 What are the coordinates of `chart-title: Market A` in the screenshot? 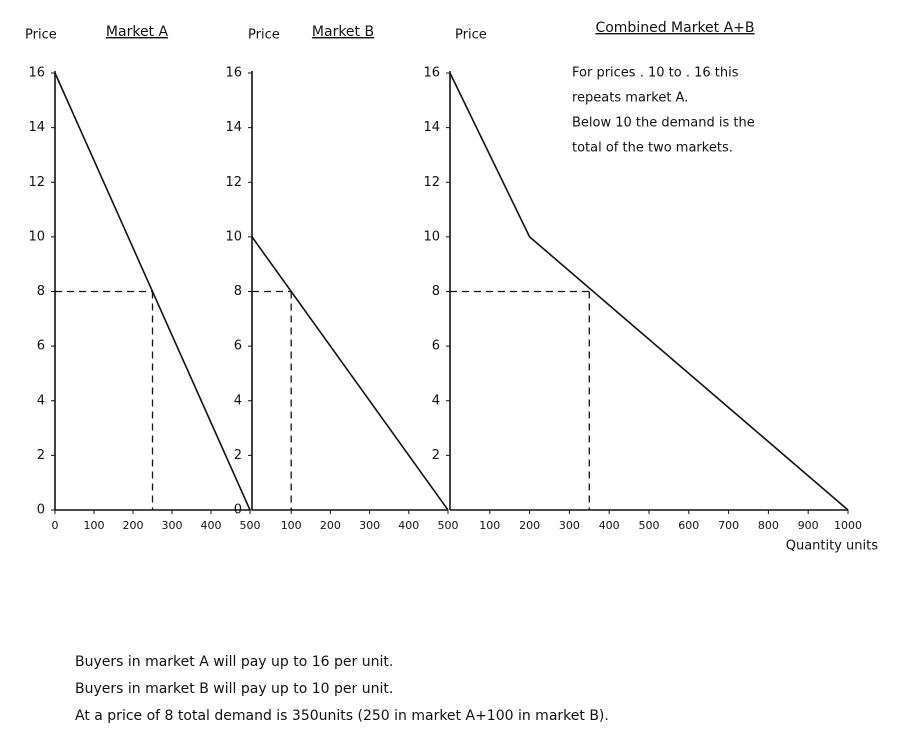 It's located at (137, 32).